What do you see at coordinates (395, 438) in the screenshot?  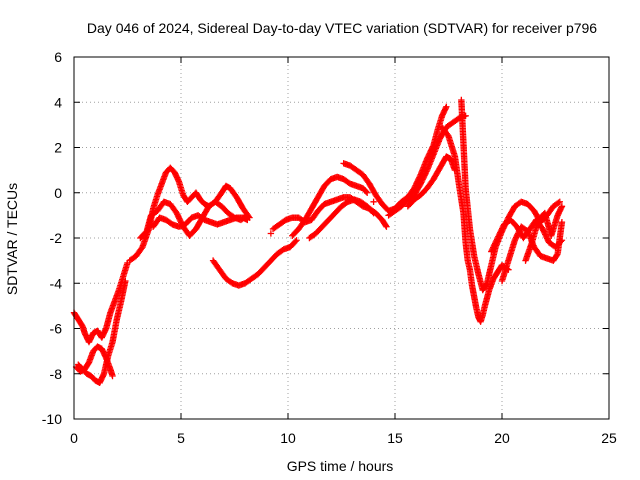 I see `x-tick-label: 15` at bounding box center [395, 438].